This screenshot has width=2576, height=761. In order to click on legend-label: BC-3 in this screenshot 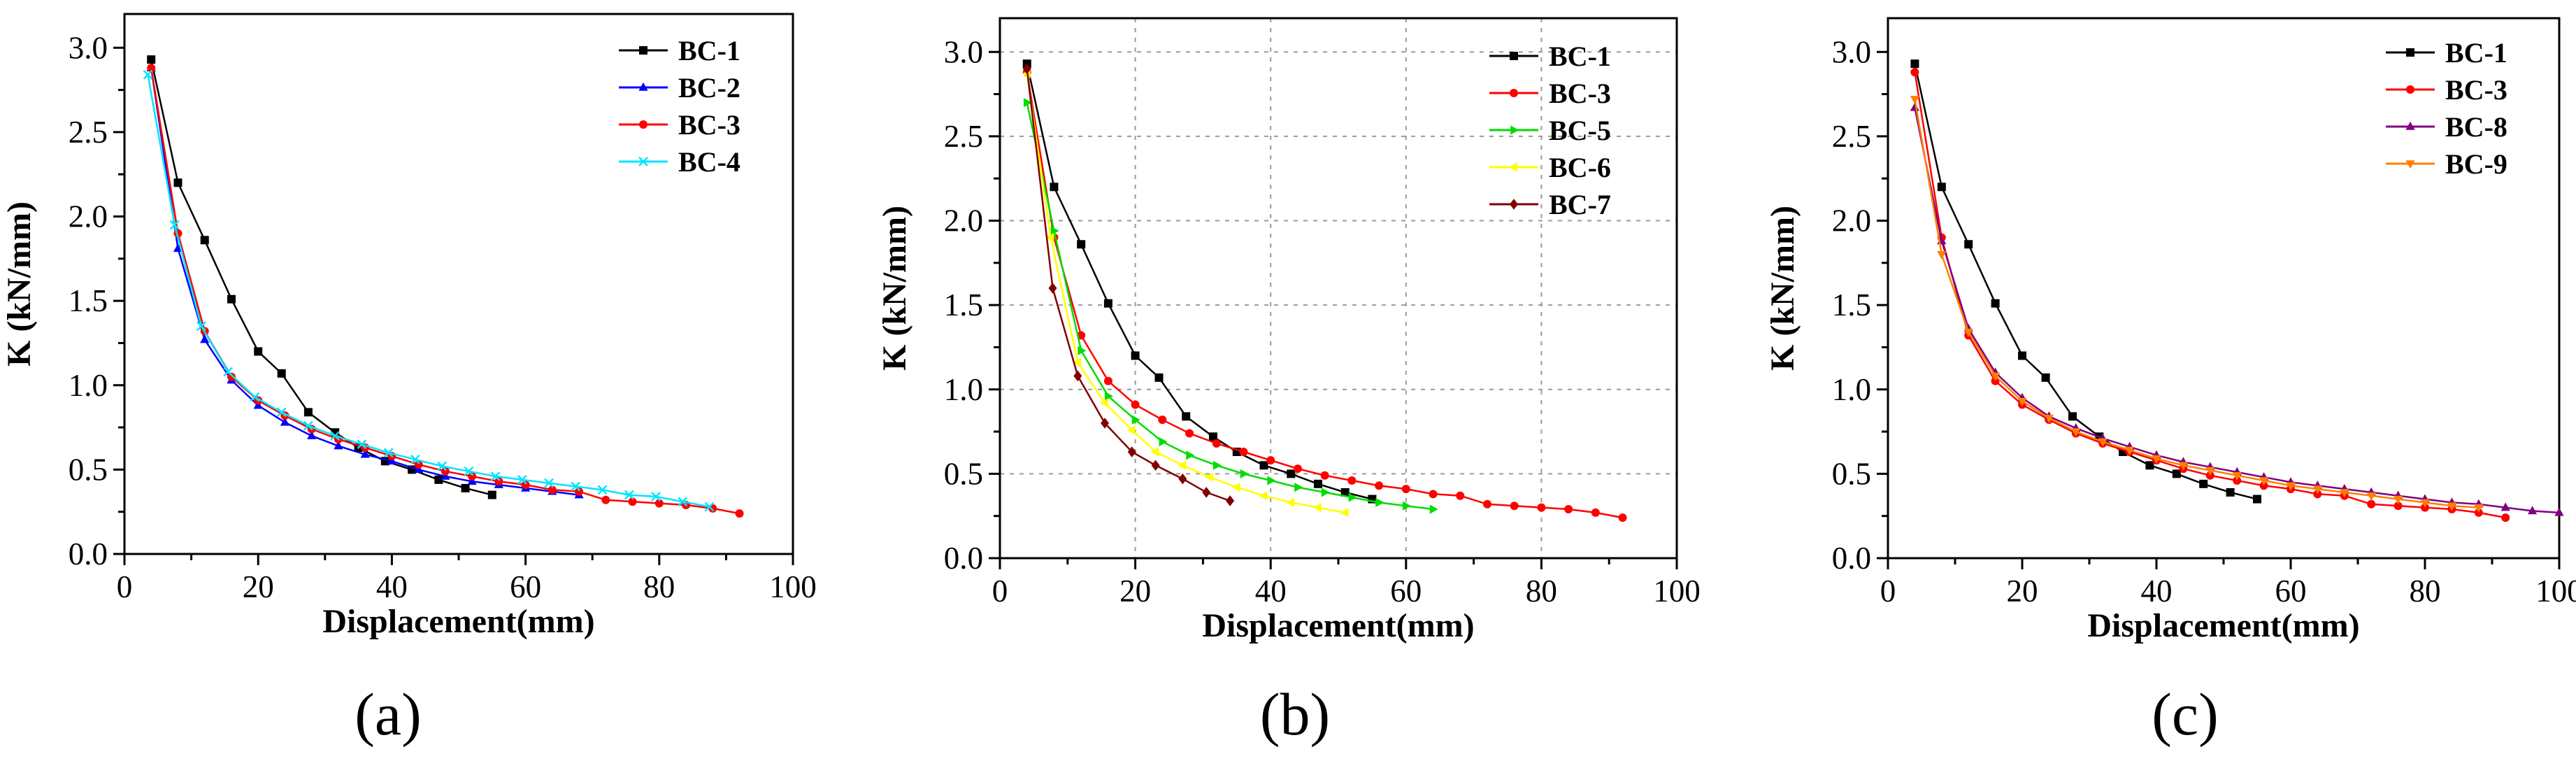, I will do `click(1580, 93)`.